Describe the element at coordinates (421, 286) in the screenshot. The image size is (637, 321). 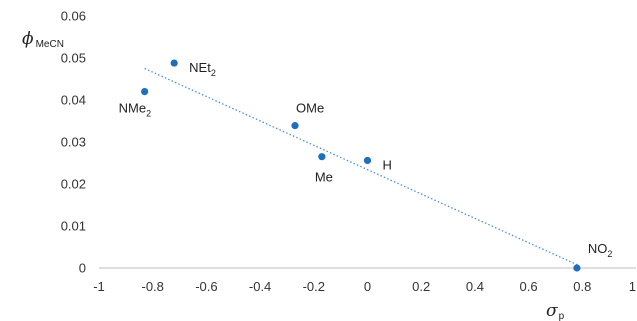
I see `x-tick-label: 0.2` at that location.